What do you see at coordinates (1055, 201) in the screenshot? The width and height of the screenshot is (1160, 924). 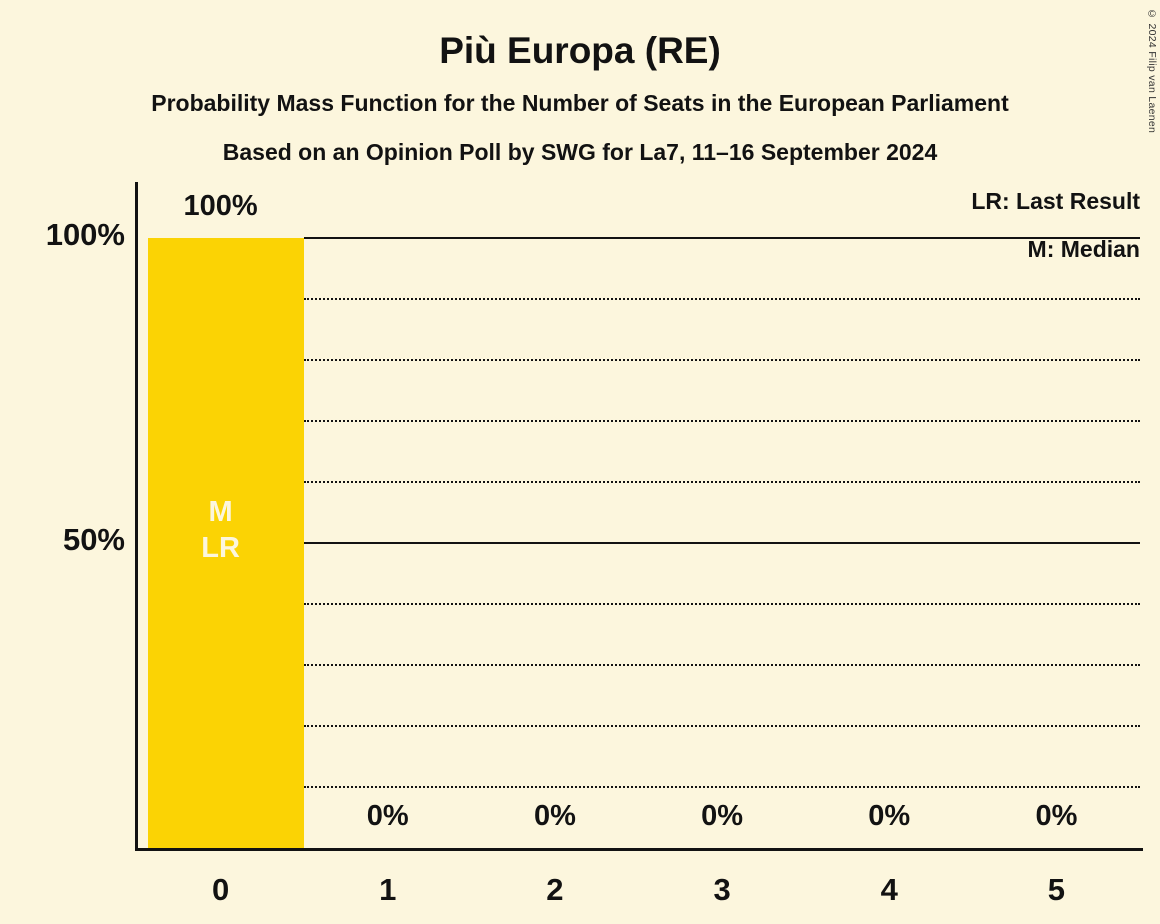 I see `legend-last-result: LR: Last Result` at bounding box center [1055, 201].